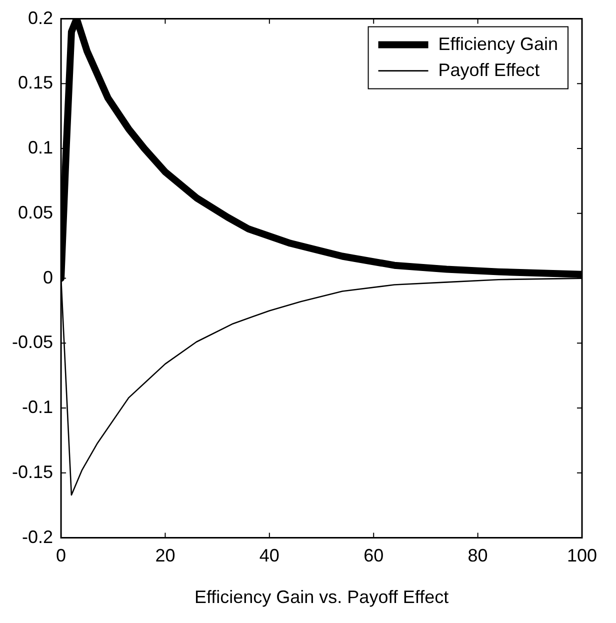 This screenshot has width=616, height=623. I want to click on legend-label: Payoff Effect, so click(489, 70).